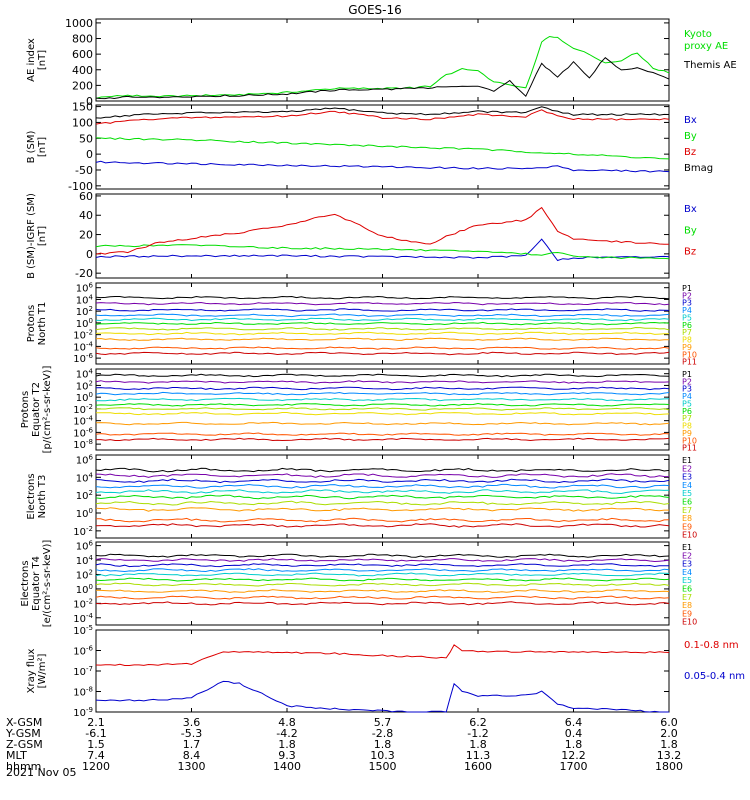  What do you see at coordinates (82, 85) in the screenshot?
I see `tick-label: 200` at bounding box center [82, 85].